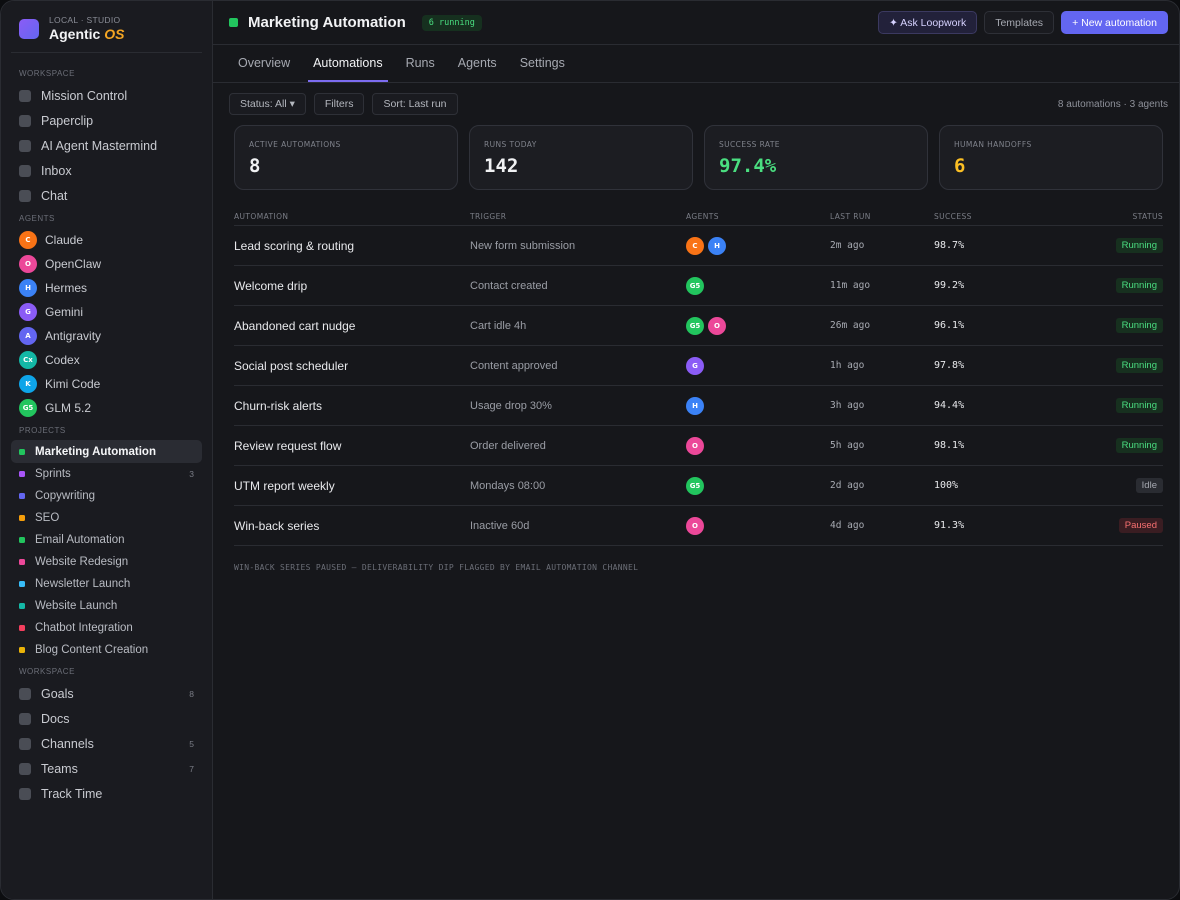  Describe the element at coordinates (1019, 22) in the screenshot. I see `templates-button: Templates` at that location.